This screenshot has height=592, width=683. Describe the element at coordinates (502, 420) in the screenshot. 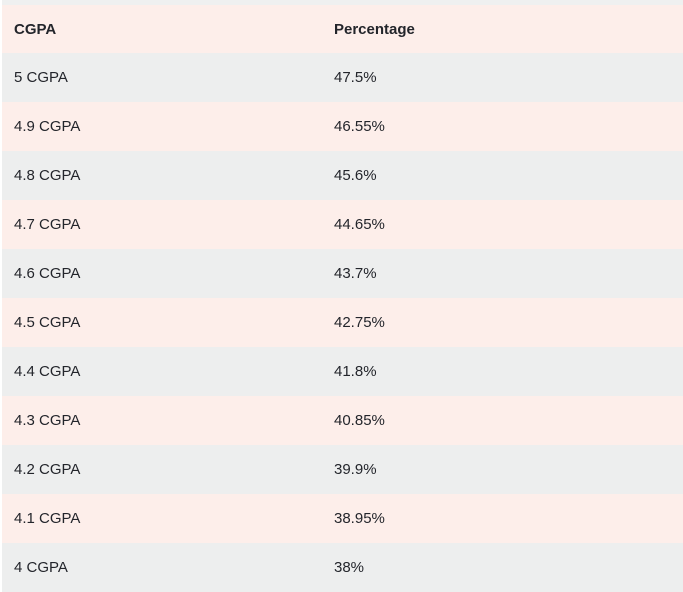

I see `percentage-cell: 40.85%` at that location.